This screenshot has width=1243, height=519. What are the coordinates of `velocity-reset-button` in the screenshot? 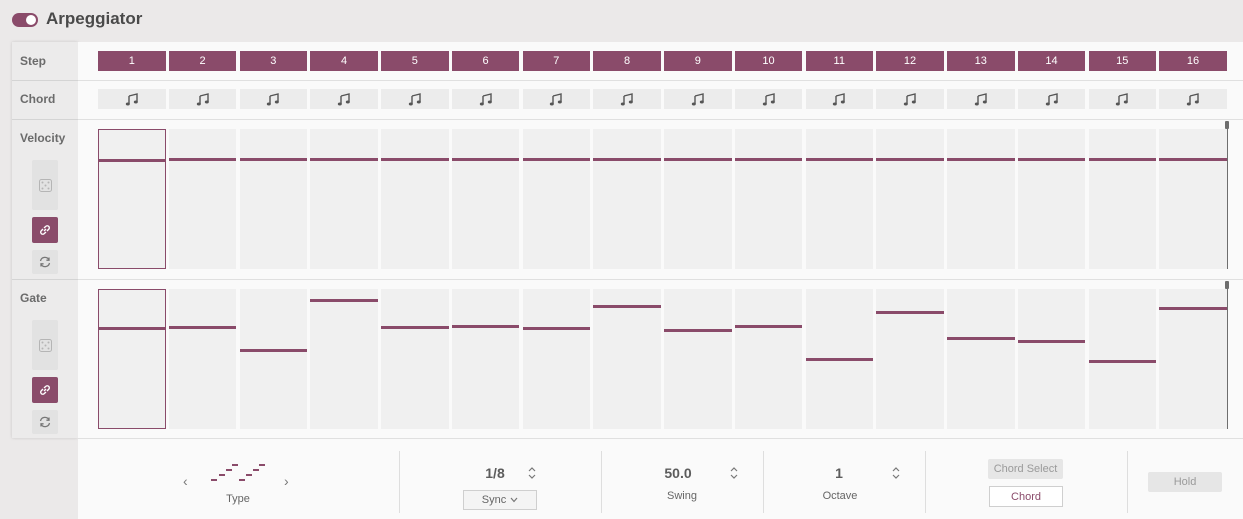 It's located at (45, 262).